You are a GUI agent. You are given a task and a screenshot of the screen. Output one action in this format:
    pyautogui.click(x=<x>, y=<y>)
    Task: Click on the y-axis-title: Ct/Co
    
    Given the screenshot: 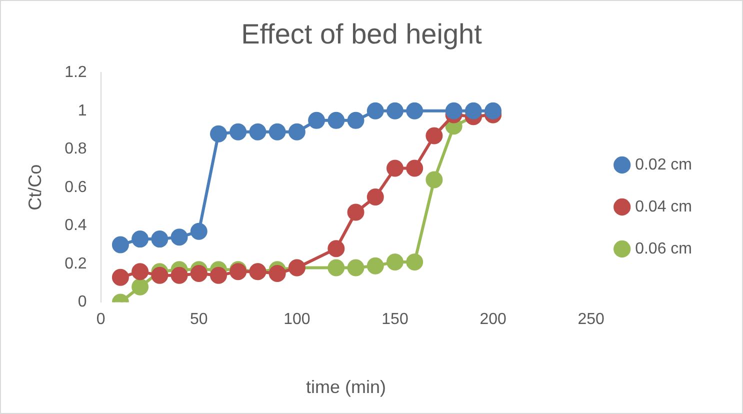 What is the action you would take?
    pyautogui.click(x=34, y=187)
    